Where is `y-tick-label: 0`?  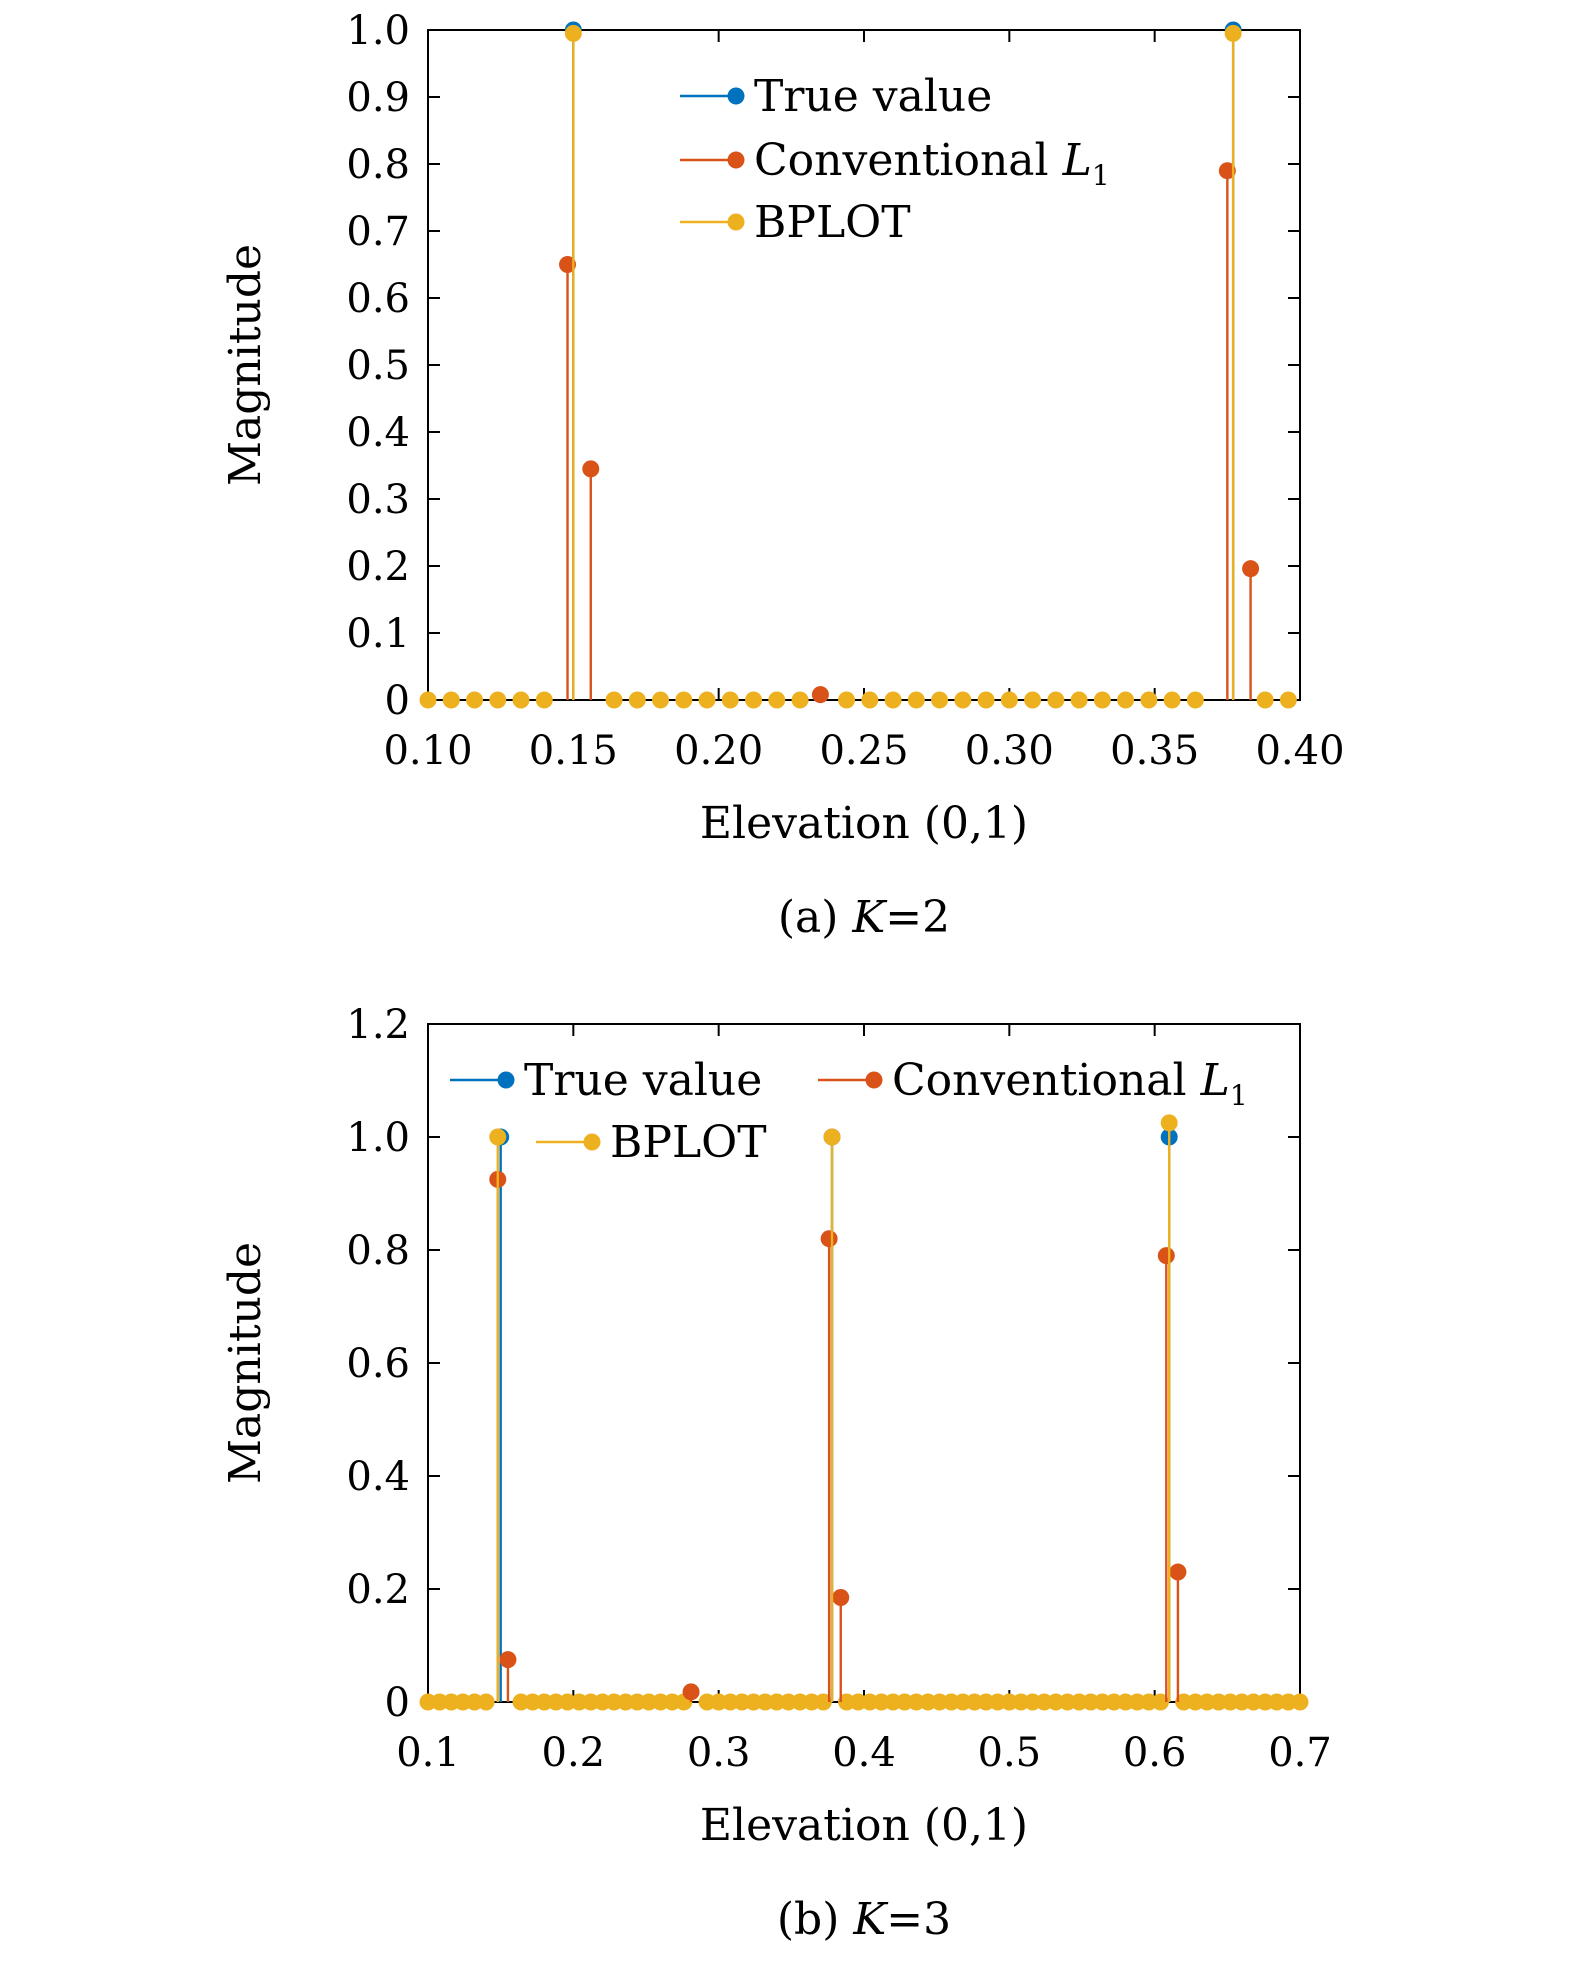
y-tick-label: 0 is located at coordinates (397, 701).